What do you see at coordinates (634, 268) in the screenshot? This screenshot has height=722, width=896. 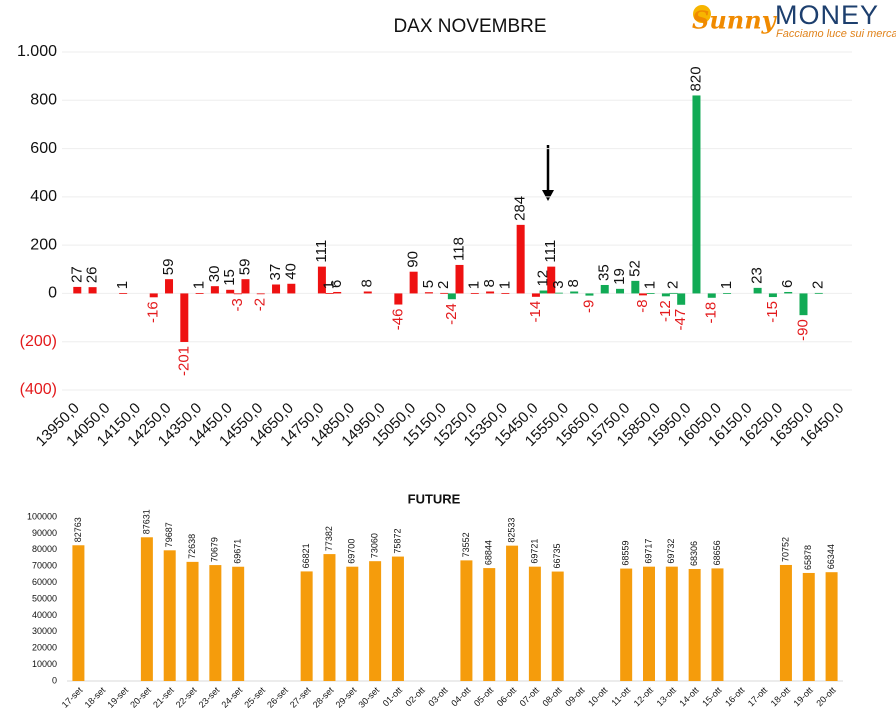 I see `data-label: 52` at bounding box center [634, 268].